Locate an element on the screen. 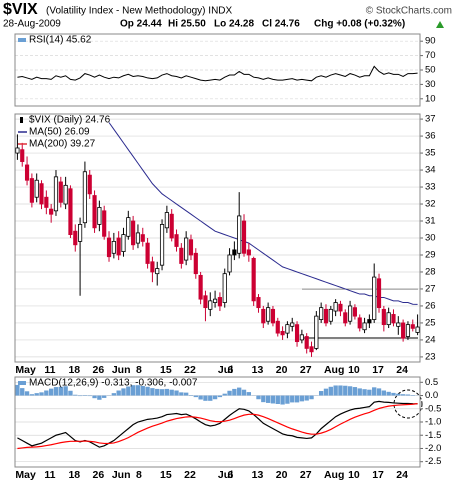  y-tick-label: 0.5 is located at coordinates (431, 382).